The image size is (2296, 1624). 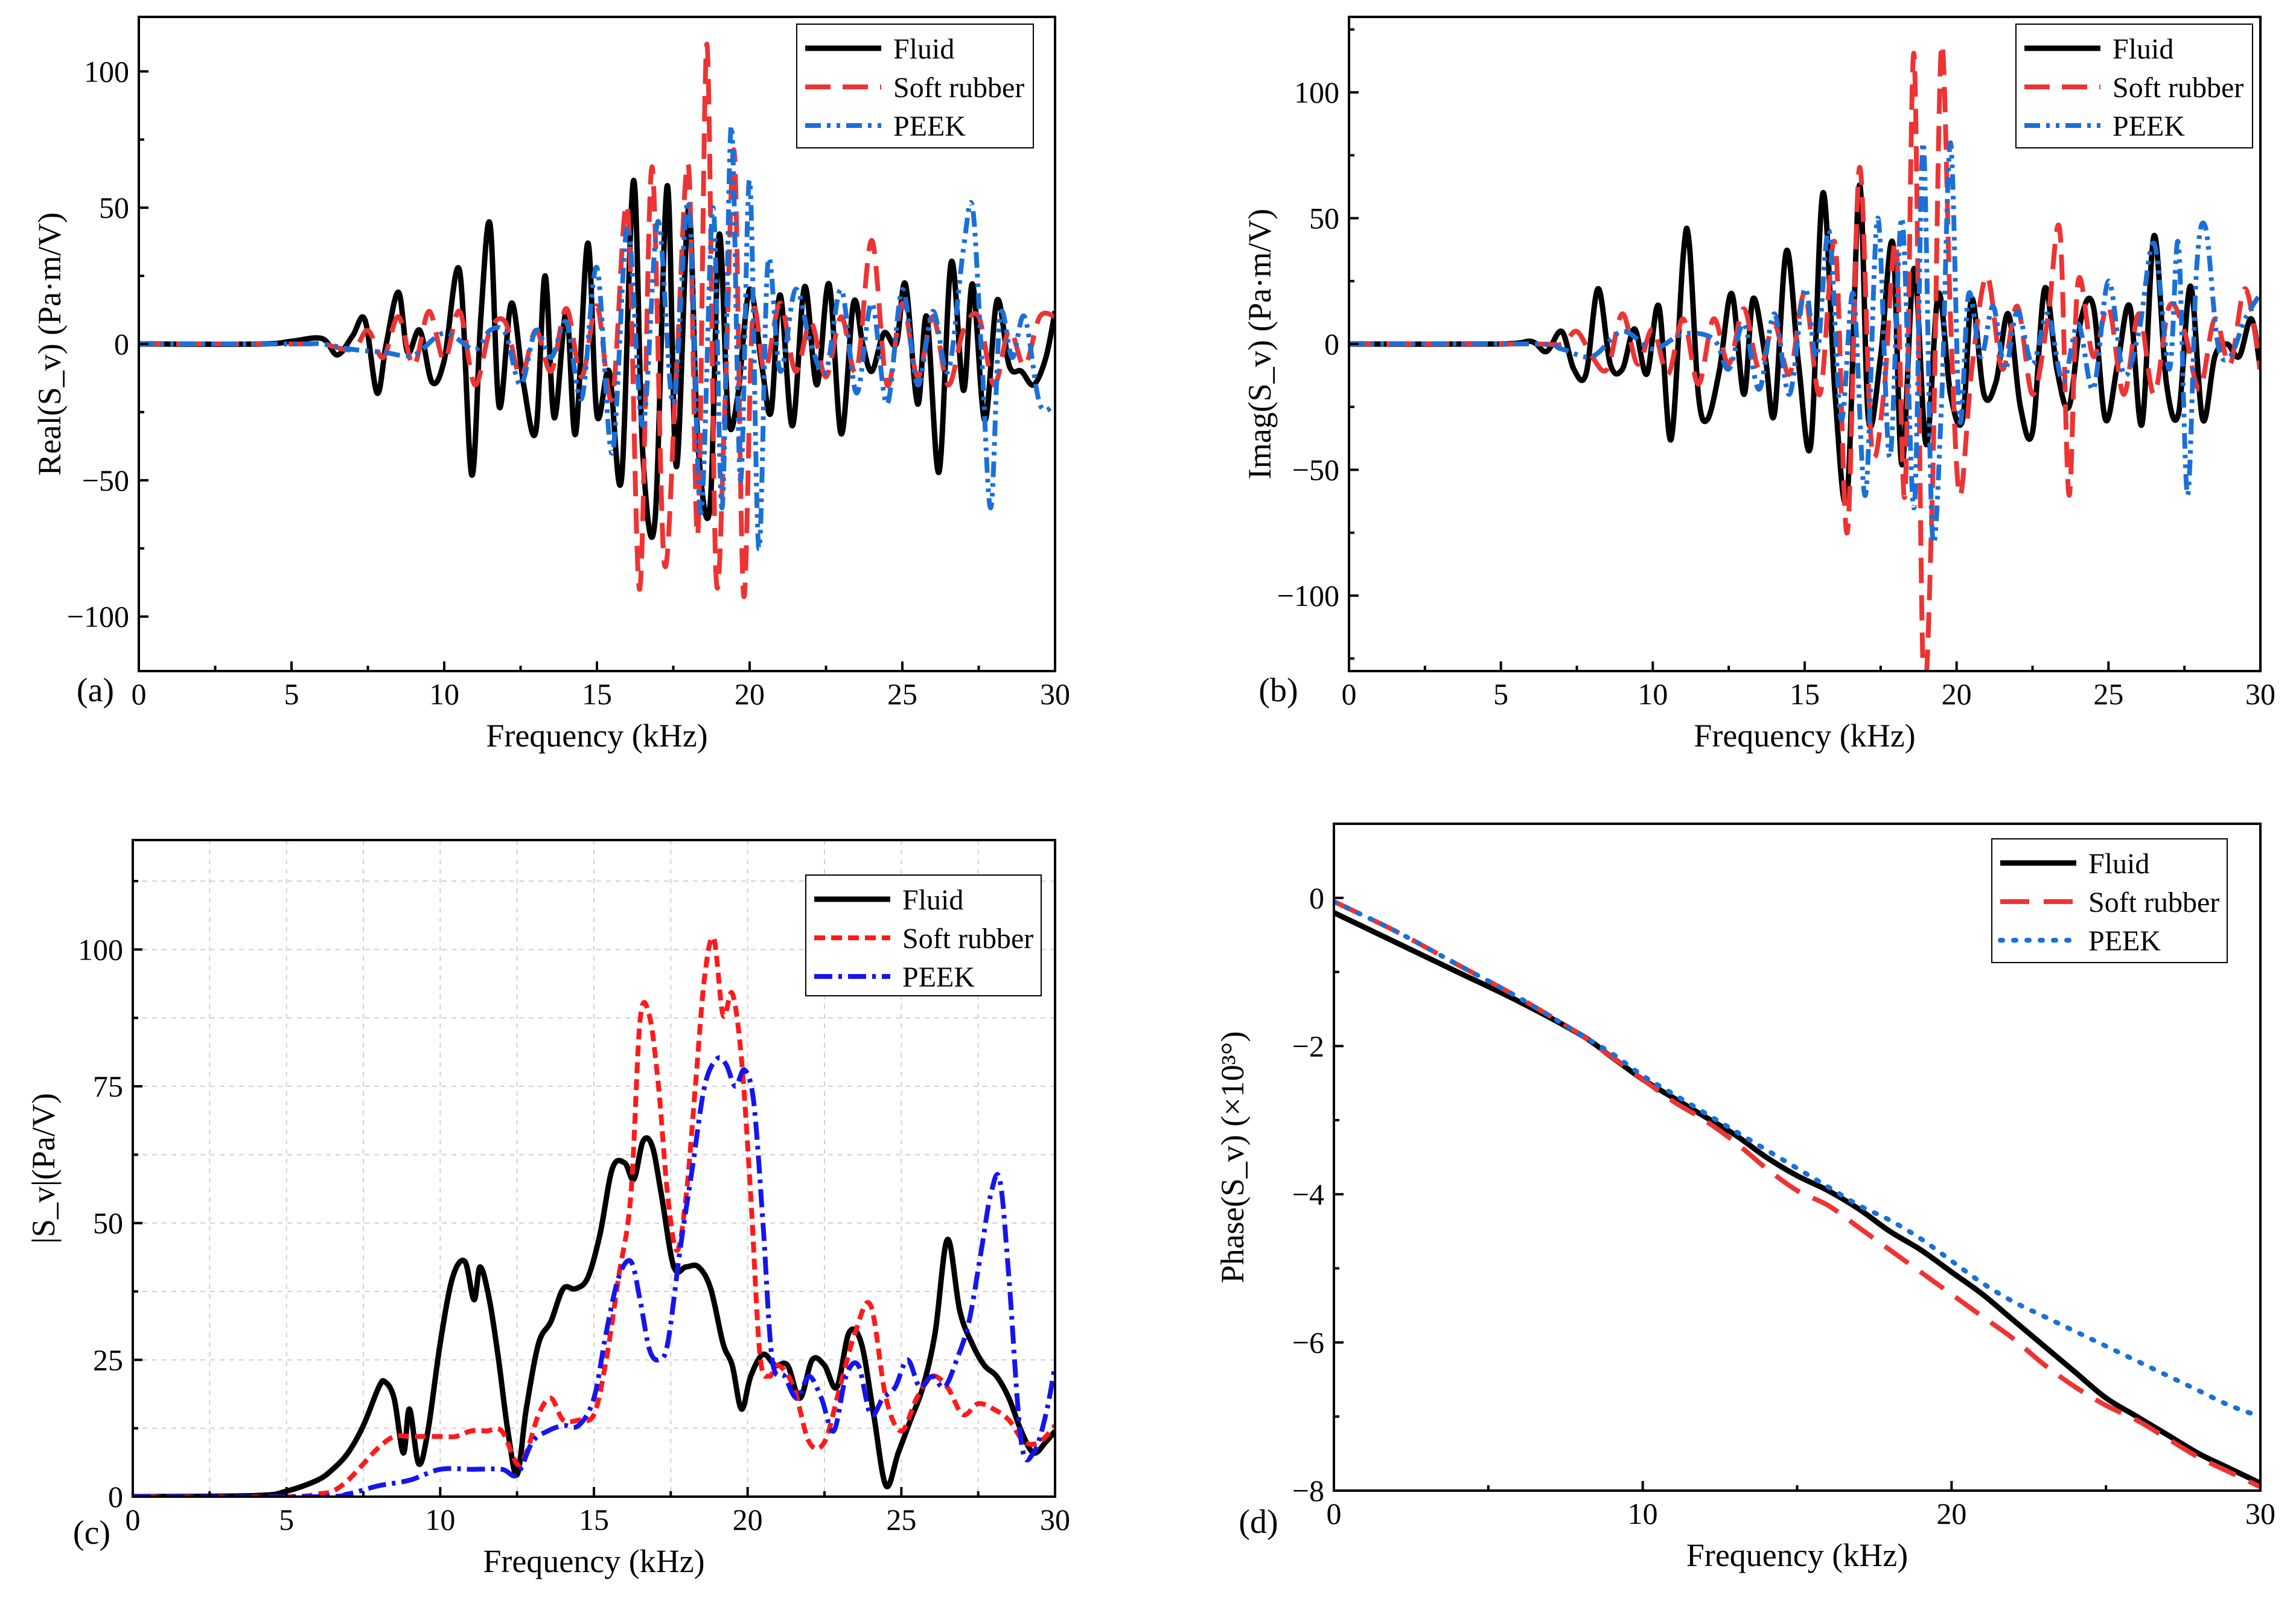 I want to click on panel-label: (c), so click(x=91, y=1533).